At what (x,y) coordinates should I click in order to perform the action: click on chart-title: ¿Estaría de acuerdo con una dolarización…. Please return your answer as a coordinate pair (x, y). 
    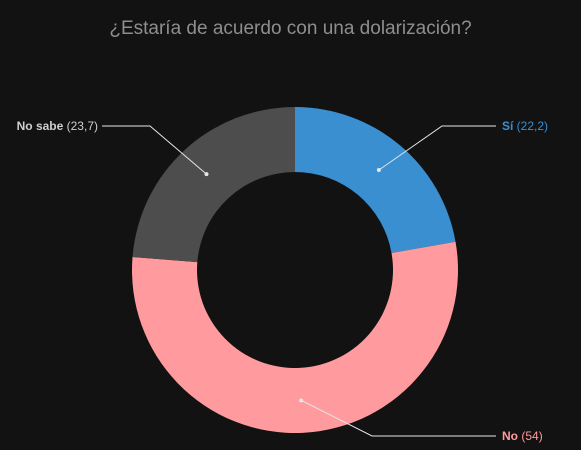
    Looking at the image, I should click on (290, 28).